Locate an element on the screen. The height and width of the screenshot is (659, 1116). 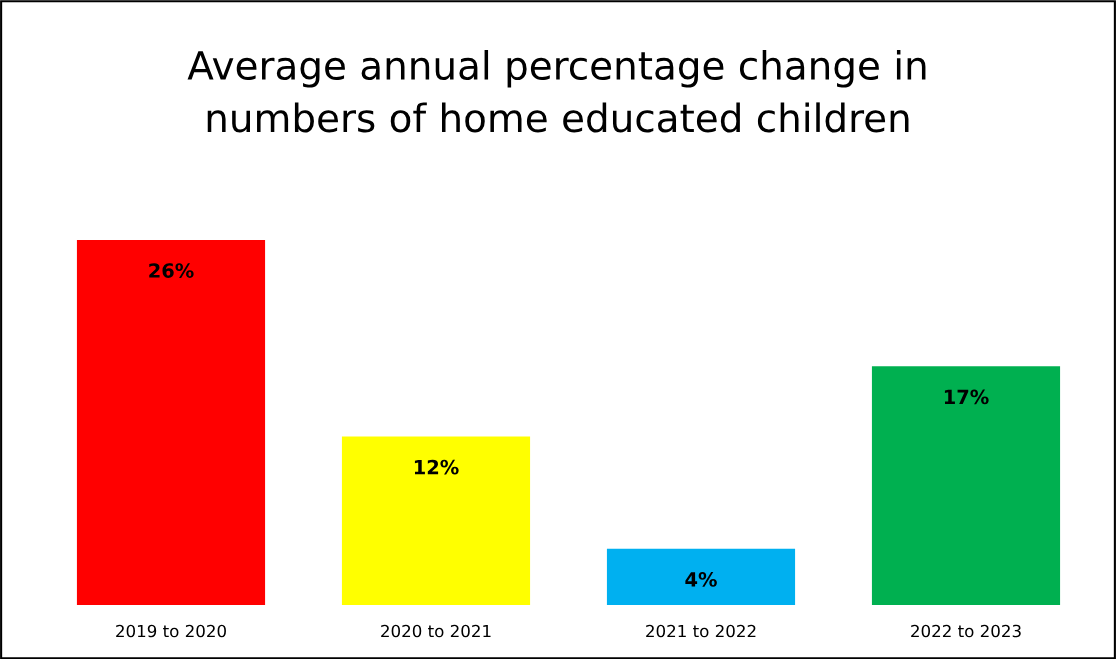
data-label: 17% is located at coordinates (966, 397).